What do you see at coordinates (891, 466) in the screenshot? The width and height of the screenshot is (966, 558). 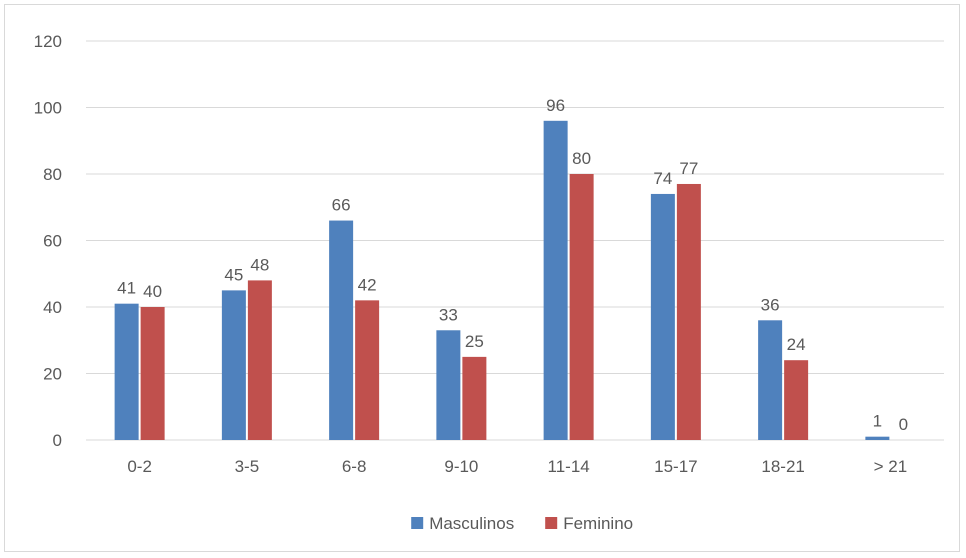 I see `x-tick-label-7: > 21` at bounding box center [891, 466].